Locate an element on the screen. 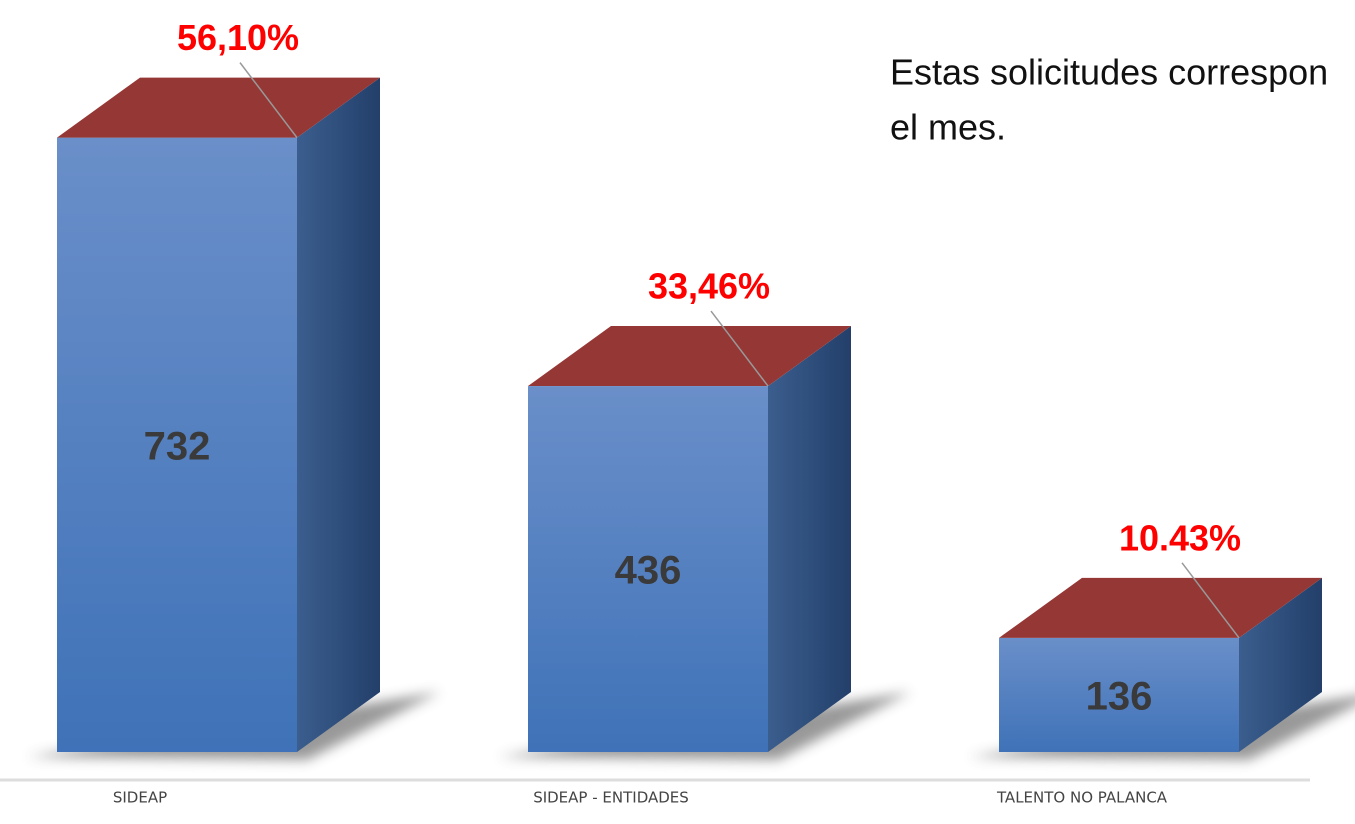 The image size is (1355, 824). annotation: 10.43% is located at coordinates (1180, 537).